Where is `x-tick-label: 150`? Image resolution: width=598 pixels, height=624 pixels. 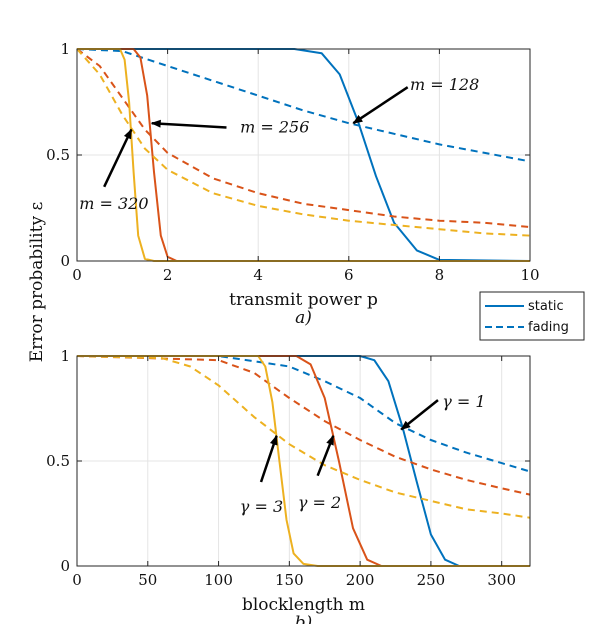 x-tick-label: 150 is located at coordinates (289, 580).